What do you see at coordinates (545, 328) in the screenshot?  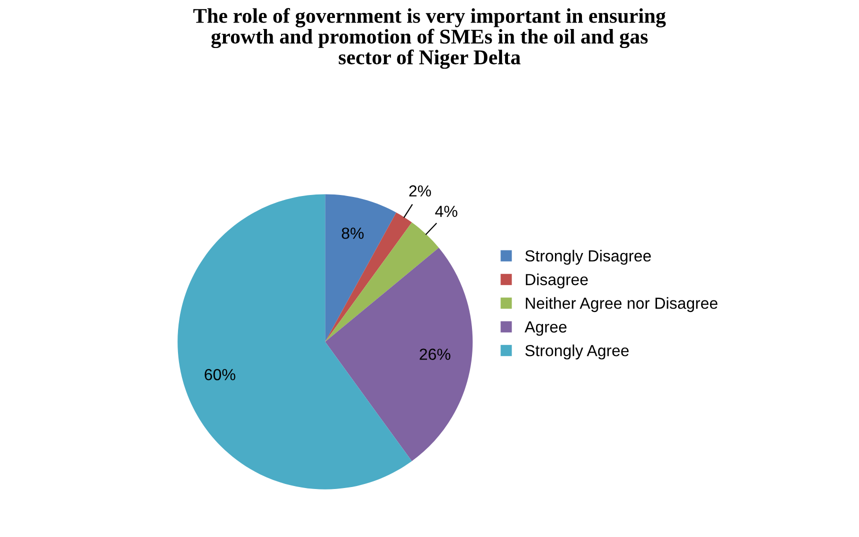 I see `legend-label: Agree` at bounding box center [545, 328].